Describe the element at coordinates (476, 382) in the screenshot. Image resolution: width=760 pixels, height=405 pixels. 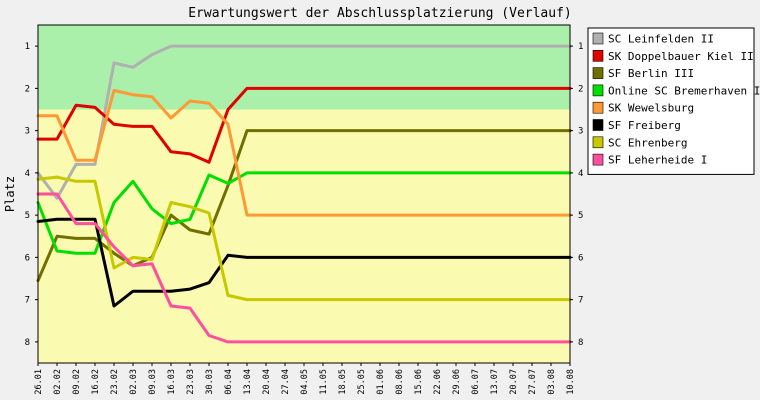
I see `x-tick-label: 06.07` at that location.